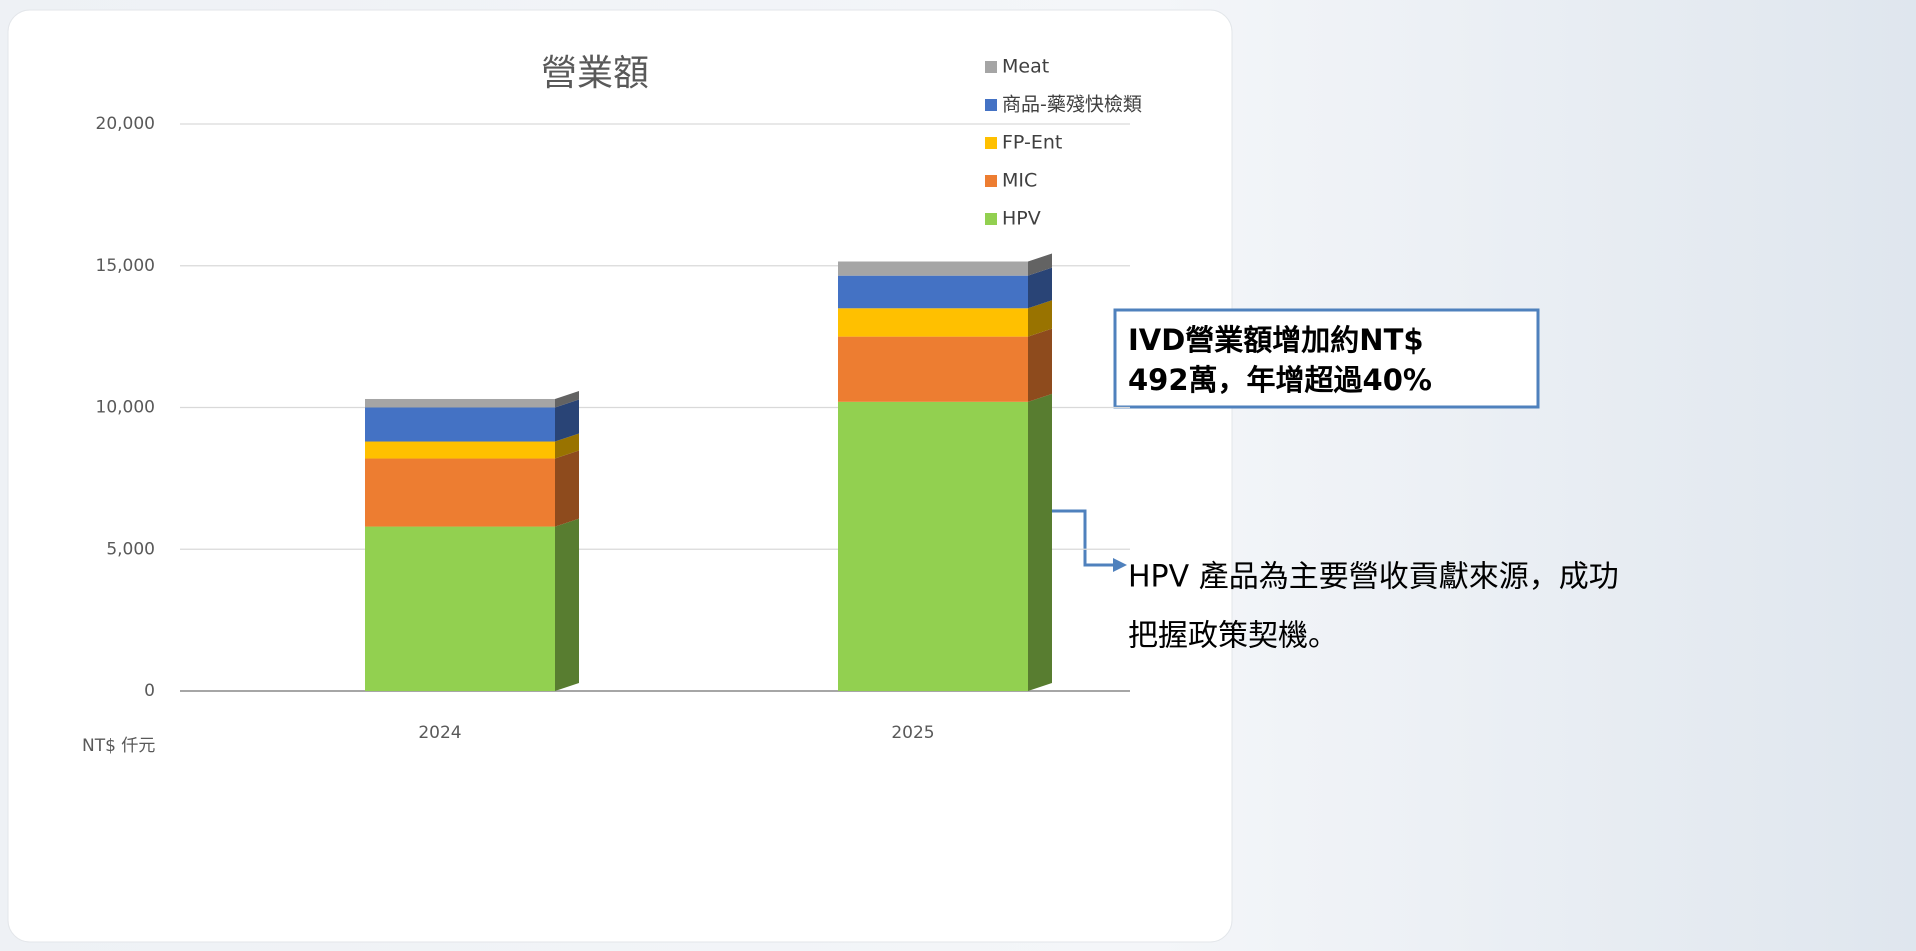 The image size is (1916, 951). I want to click on y-tick-label: 5,000, so click(130, 549).